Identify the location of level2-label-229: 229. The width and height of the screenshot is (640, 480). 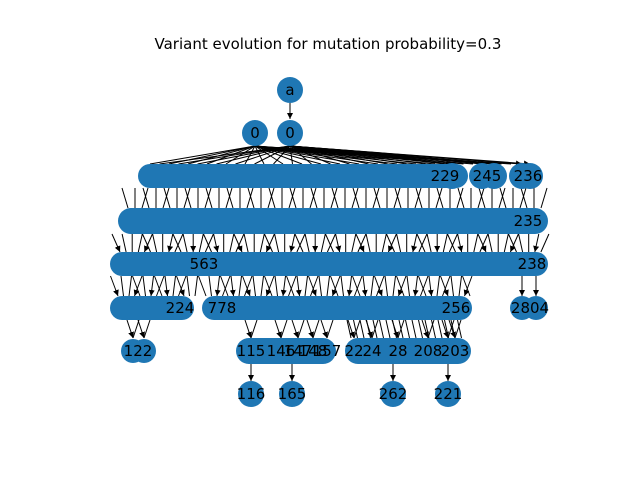
(445, 176).